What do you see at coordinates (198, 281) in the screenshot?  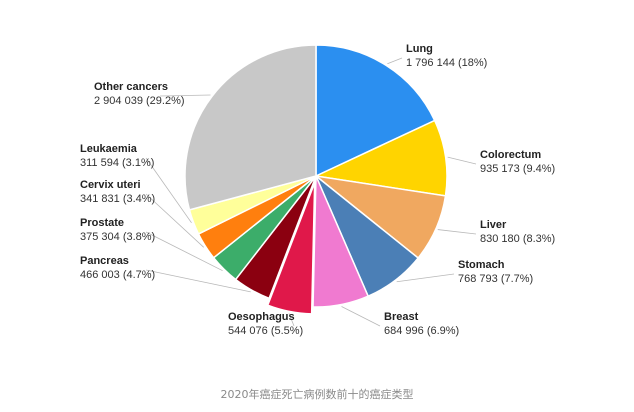 I see `leader-line-pancreas` at bounding box center [198, 281].